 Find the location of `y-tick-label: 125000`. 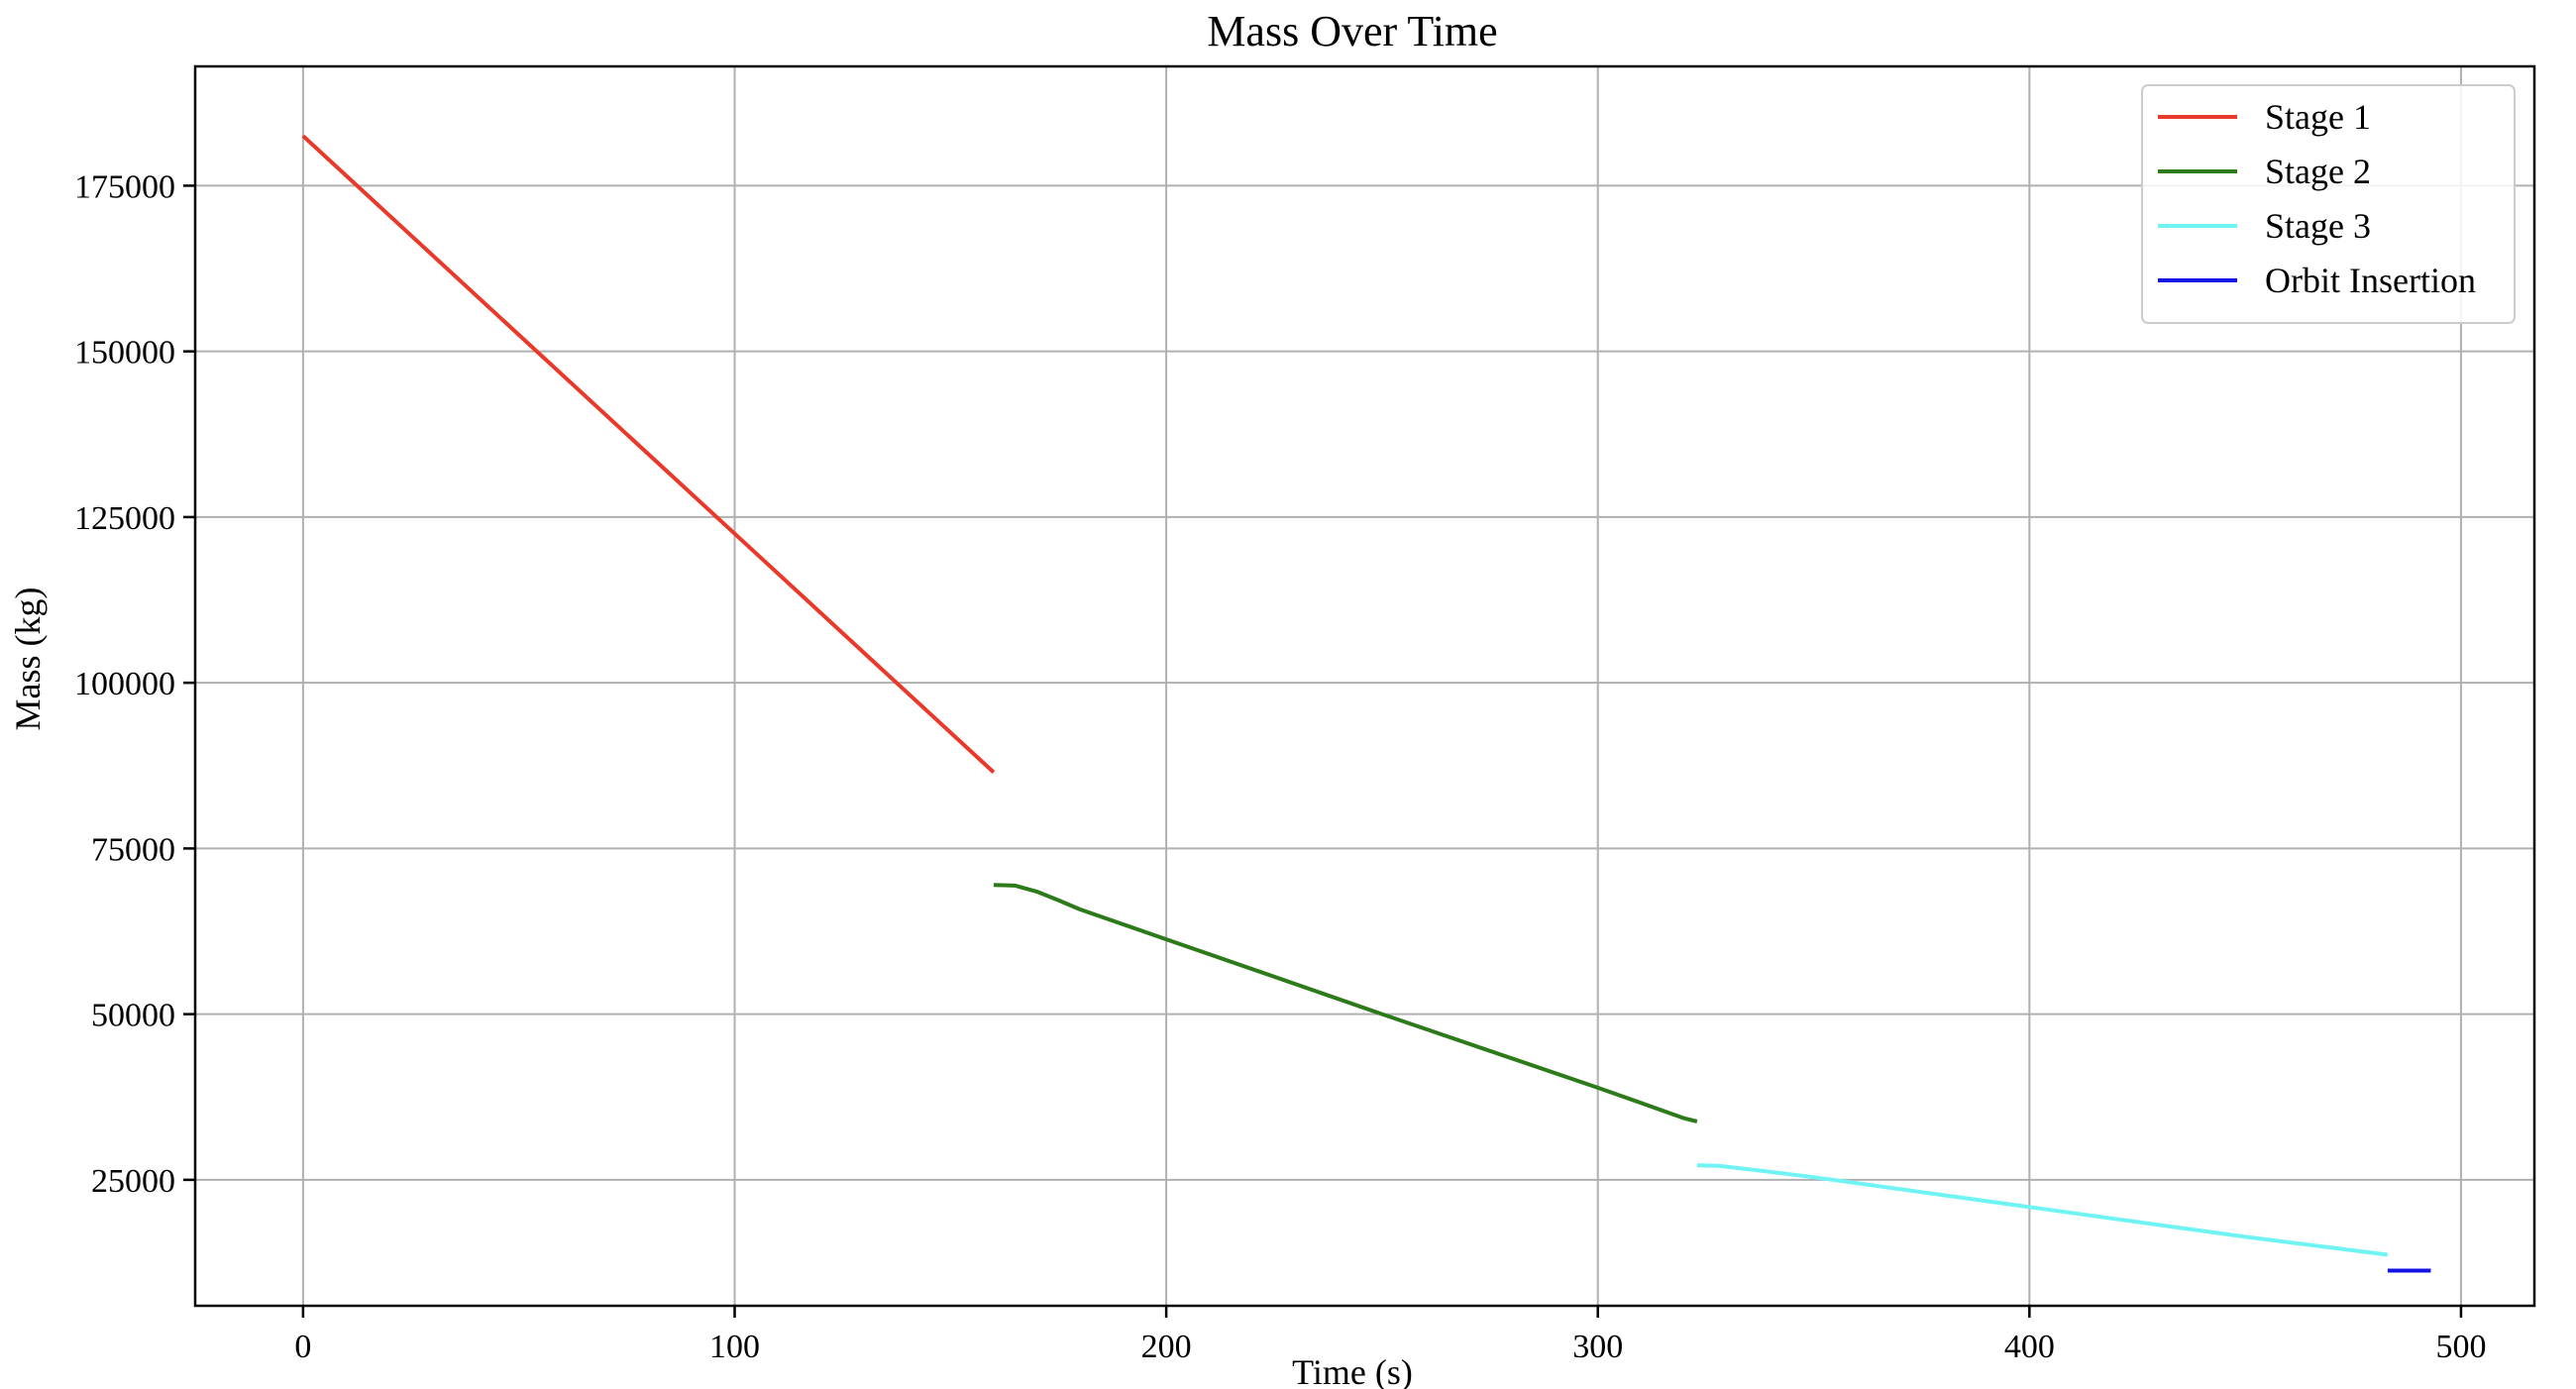

y-tick-label: 125000 is located at coordinates (124, 518).